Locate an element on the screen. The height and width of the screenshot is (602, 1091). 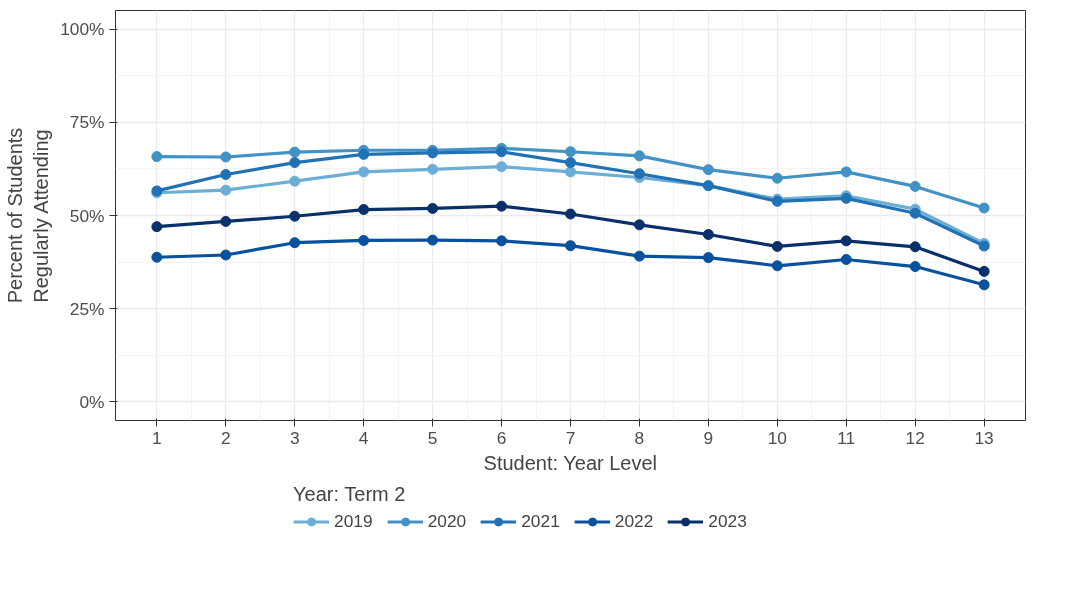
x-tick-label: 9 is located at coordinates (708, 437).